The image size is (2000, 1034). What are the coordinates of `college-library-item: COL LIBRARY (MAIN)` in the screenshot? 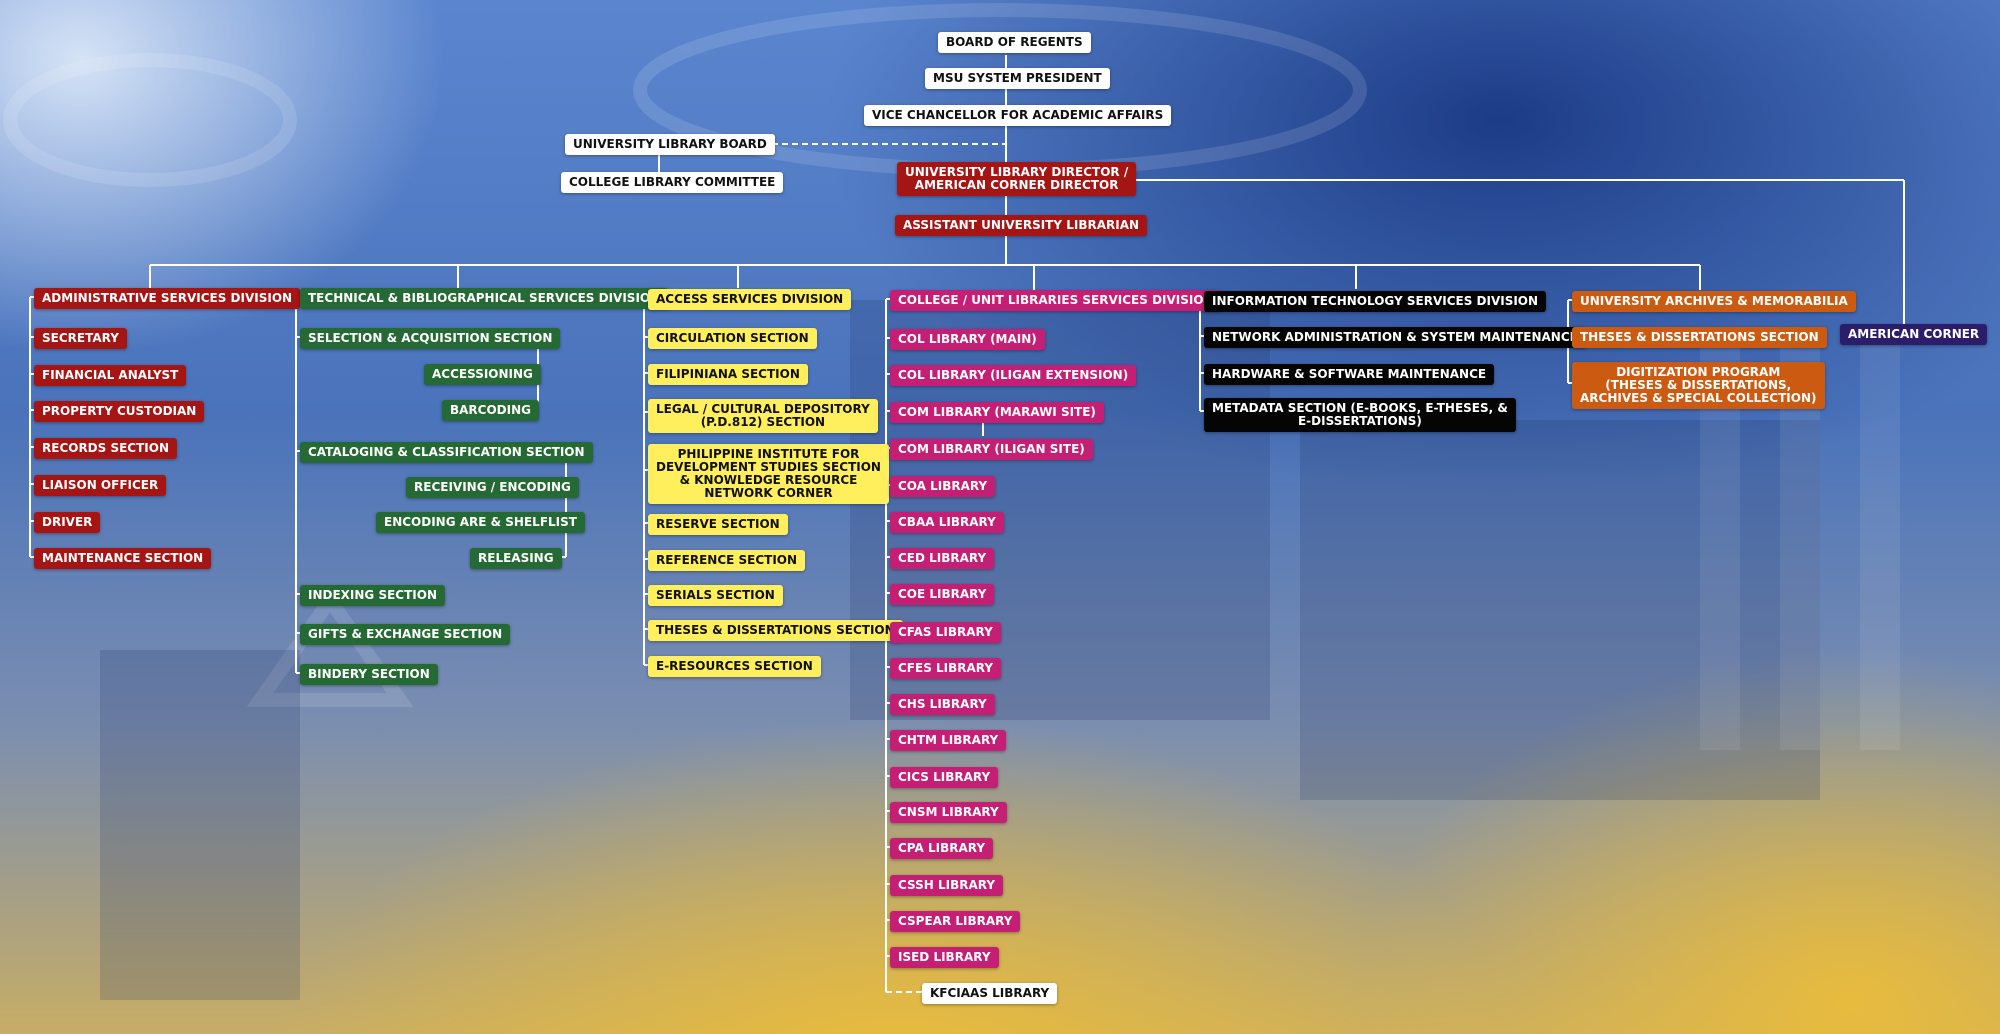 It's located at (967, 339).